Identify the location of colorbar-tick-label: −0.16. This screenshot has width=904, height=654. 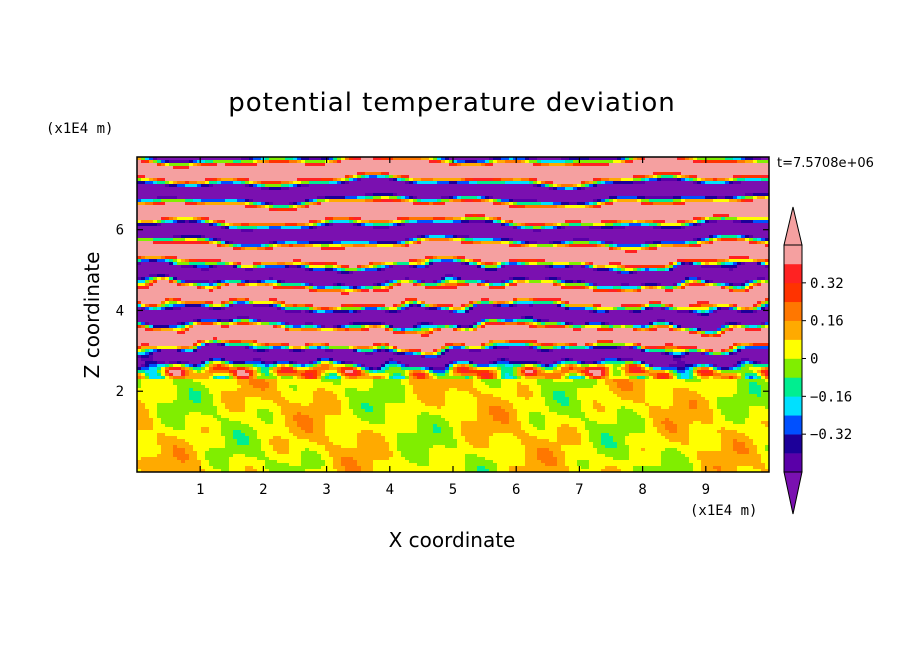
(831, 397).